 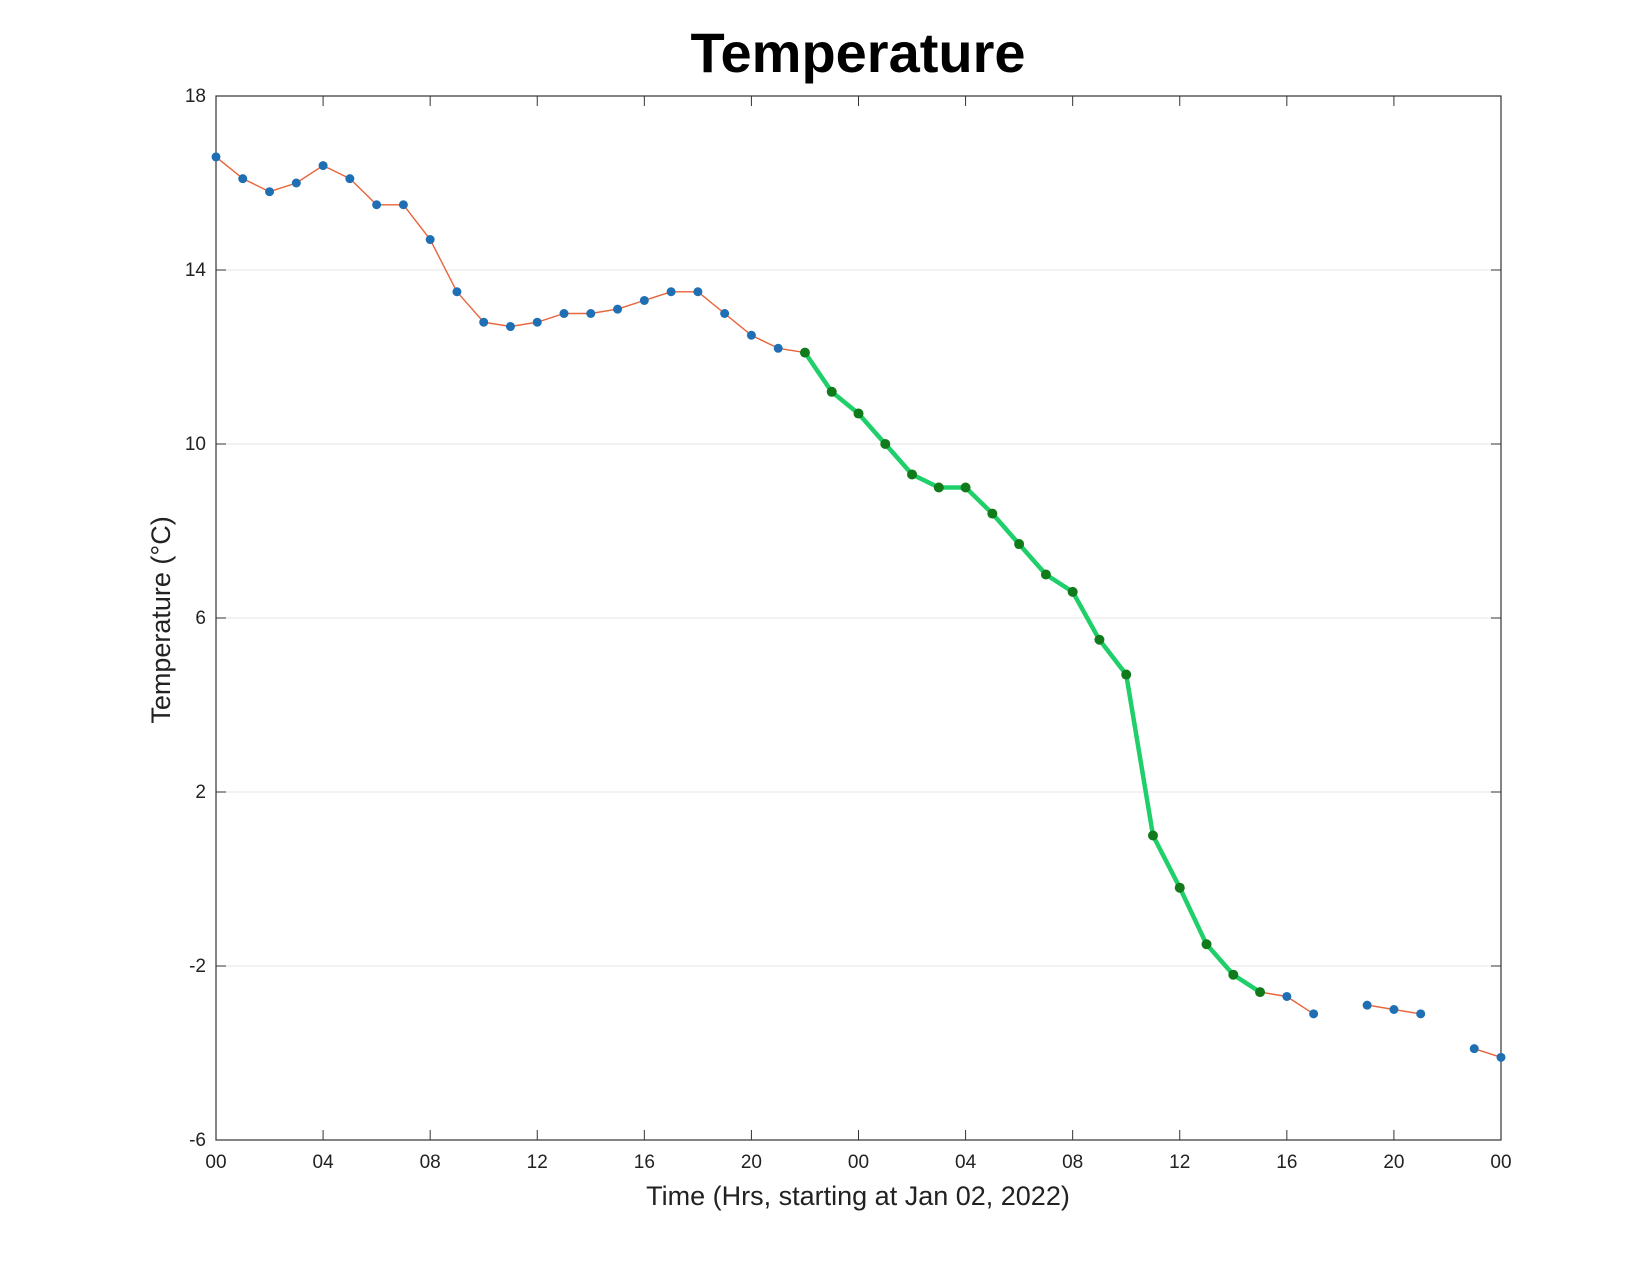 I want to click on y-tick-label: 6, so click(x=200, y=618).